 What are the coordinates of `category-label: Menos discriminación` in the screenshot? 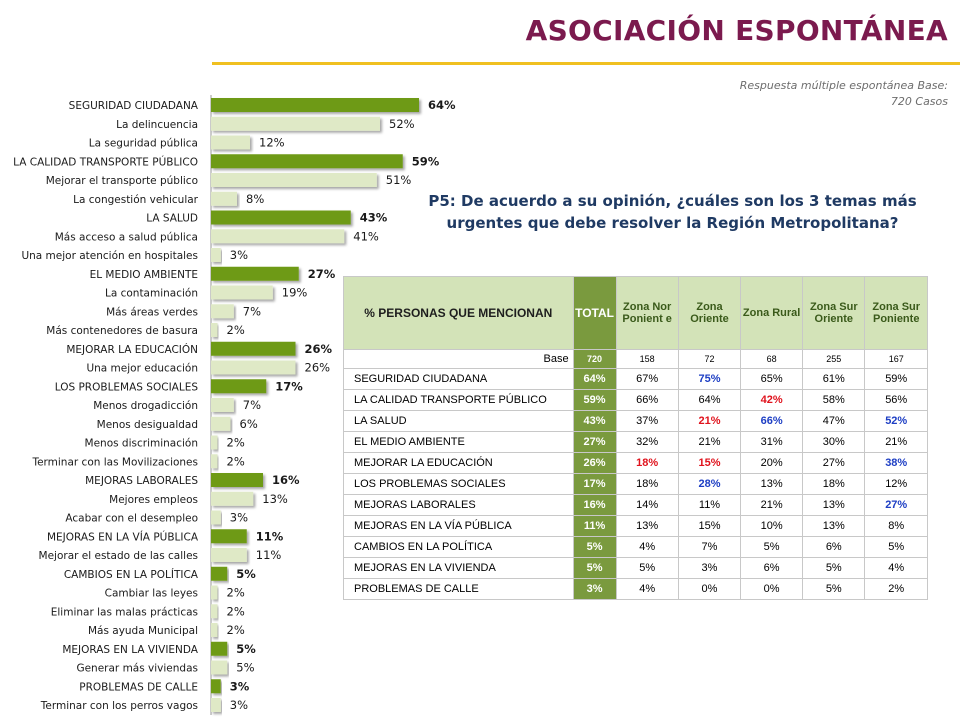 It's located at (141, 444).